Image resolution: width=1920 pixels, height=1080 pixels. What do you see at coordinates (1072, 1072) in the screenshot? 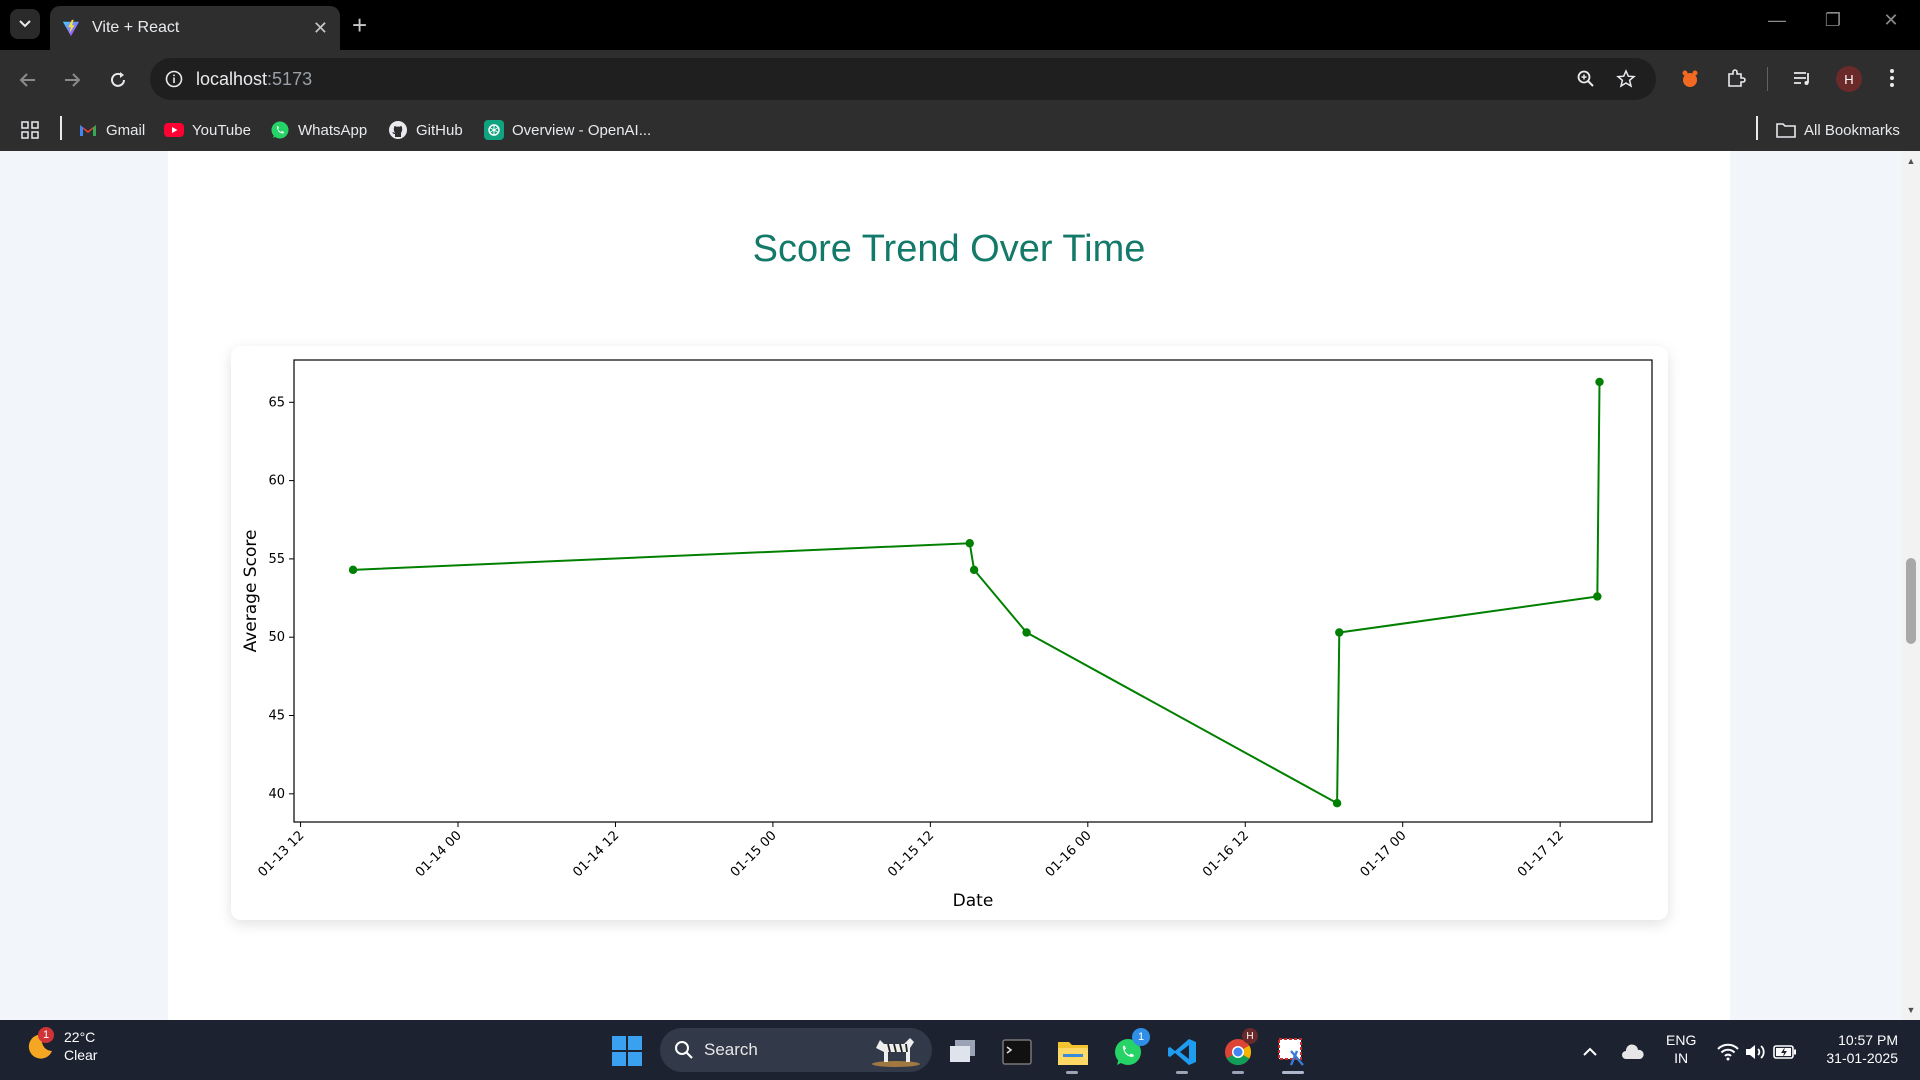
I see `file-explorer-indicator` at bounding box center [1072, 1072].